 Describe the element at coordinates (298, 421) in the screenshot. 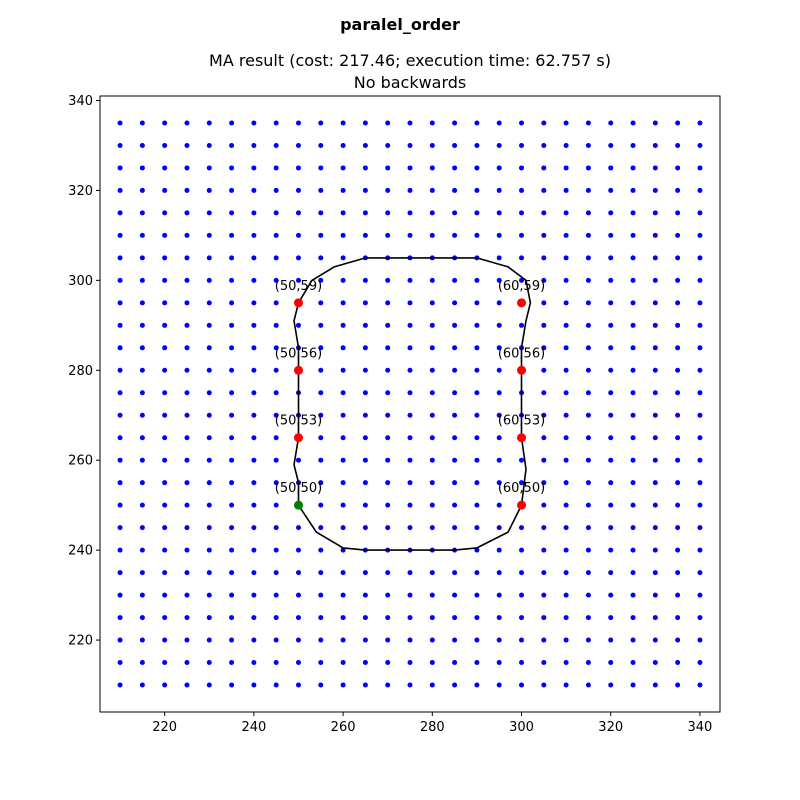

I see `node-label: (50,53)` at that location.